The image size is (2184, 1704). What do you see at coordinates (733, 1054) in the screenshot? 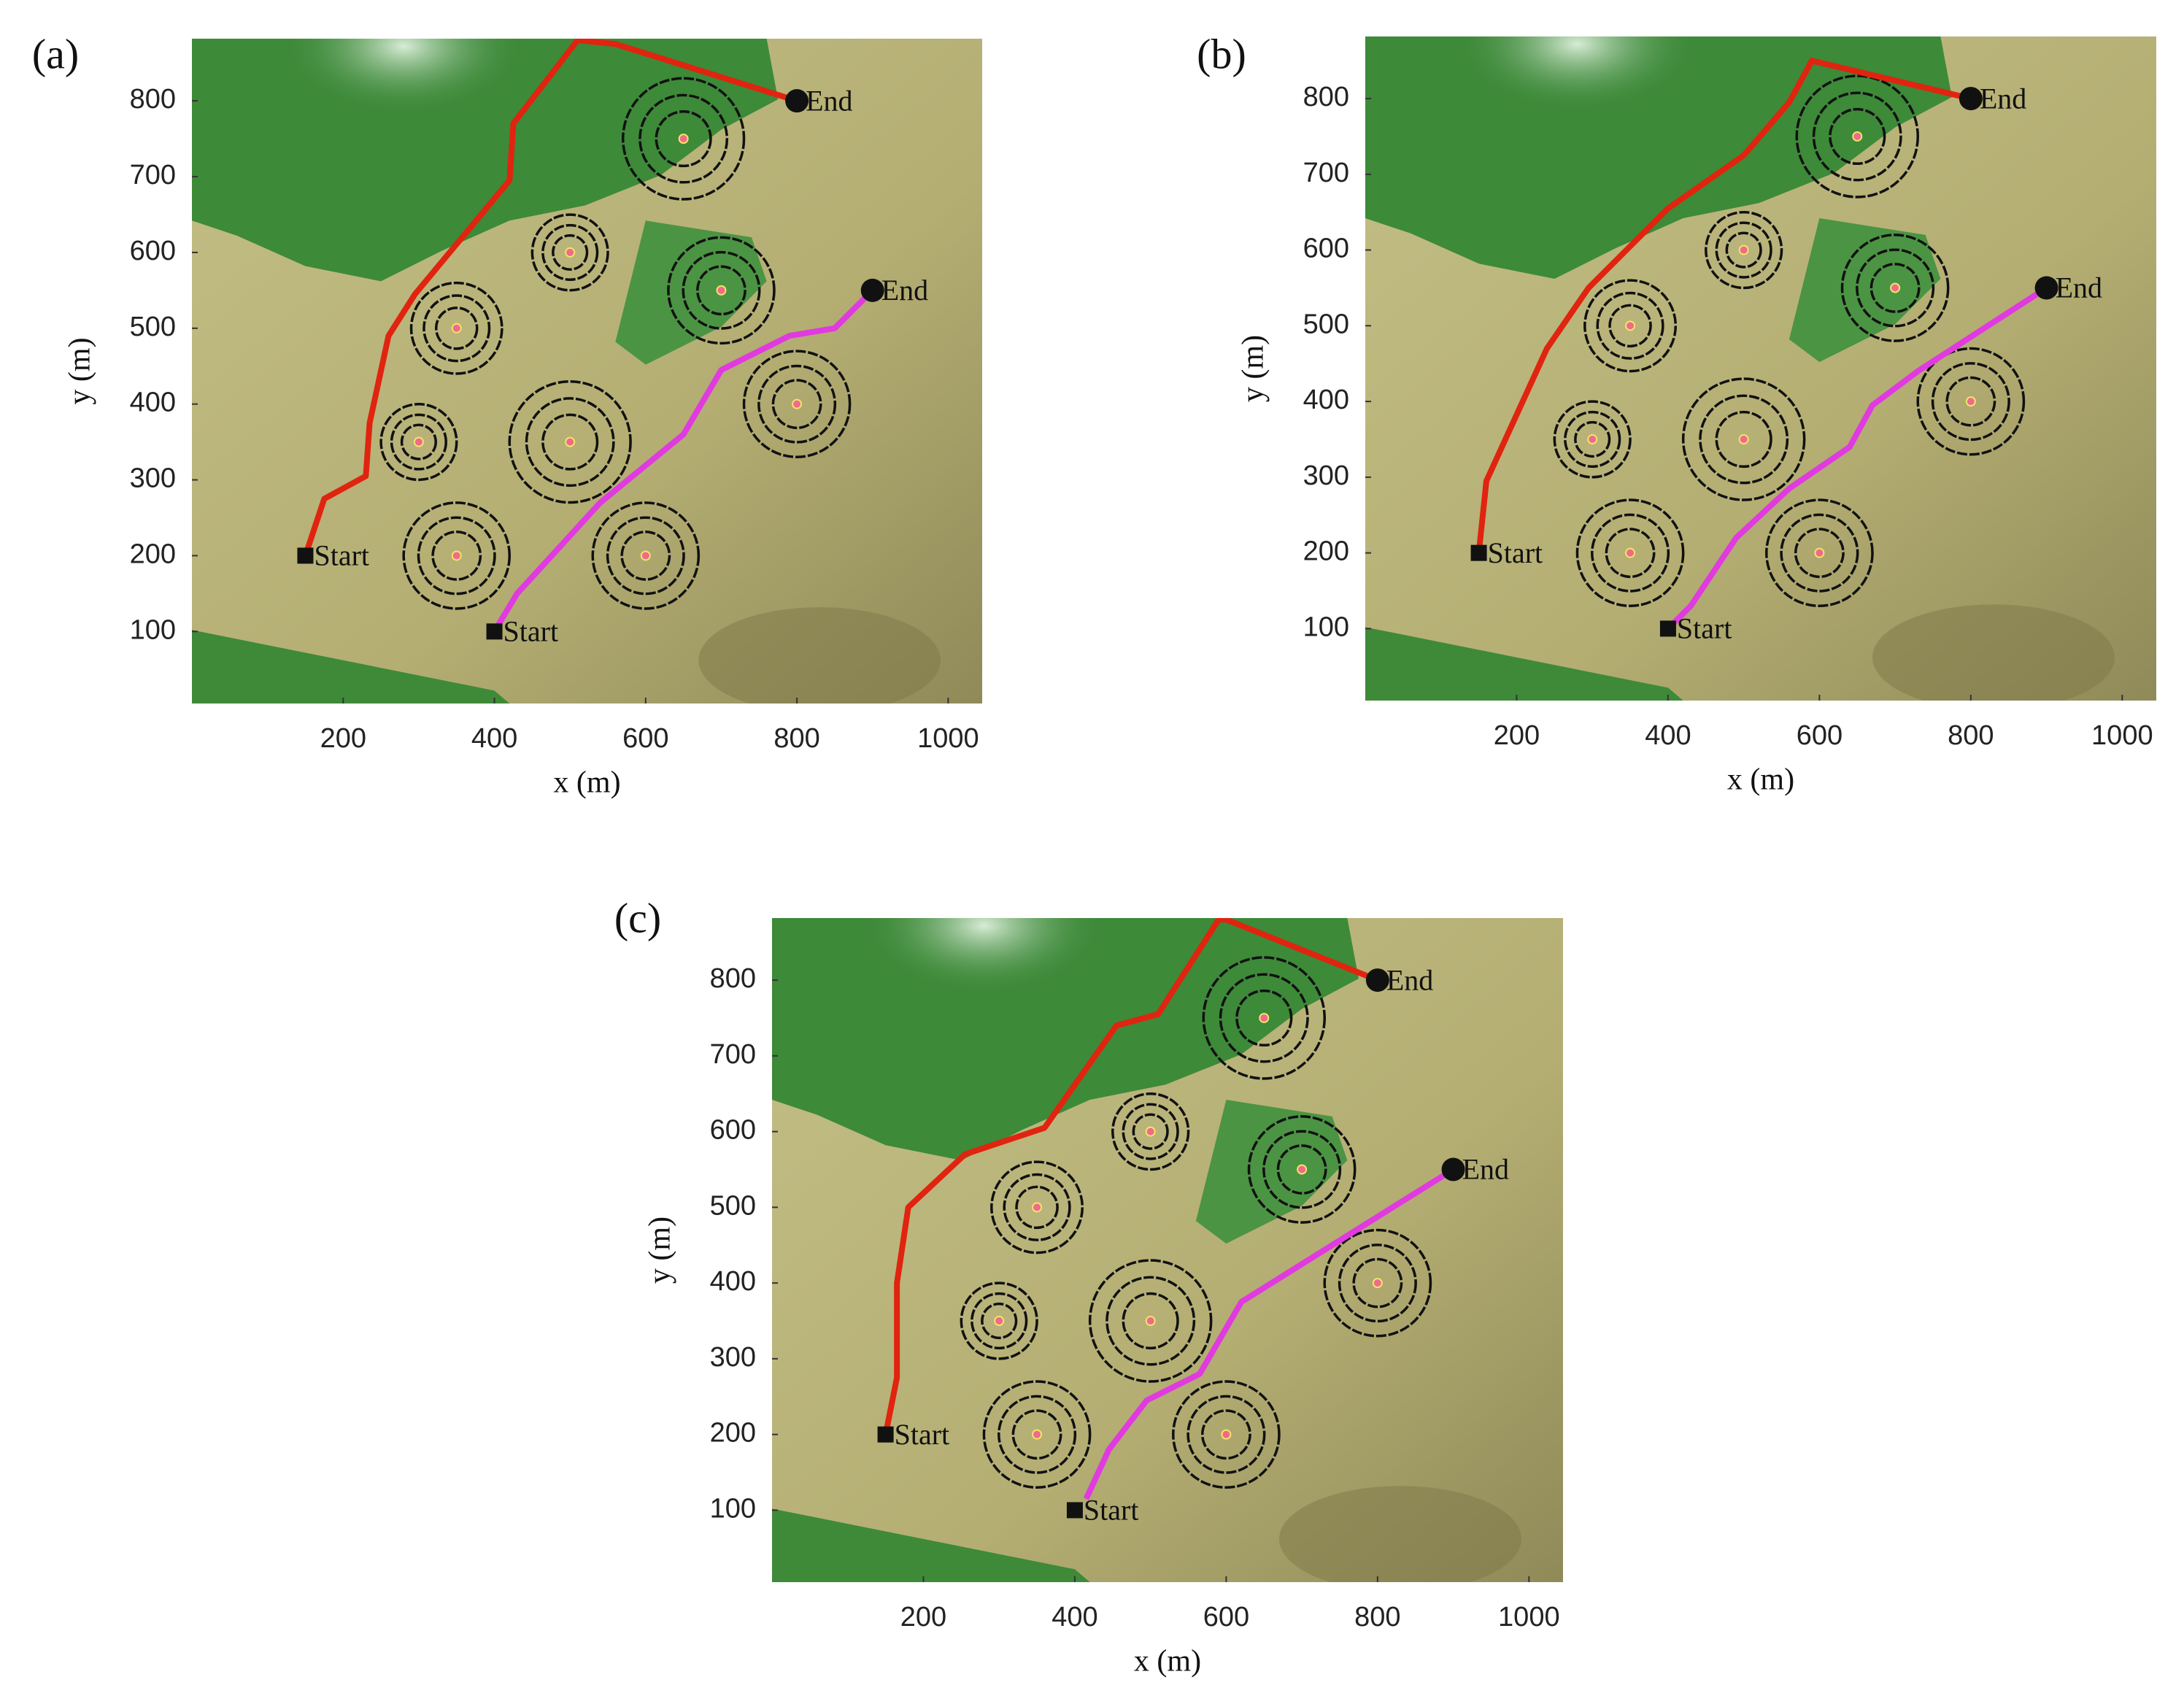
I see `y-tick-label: 700` at bounding box center [733, 1054].